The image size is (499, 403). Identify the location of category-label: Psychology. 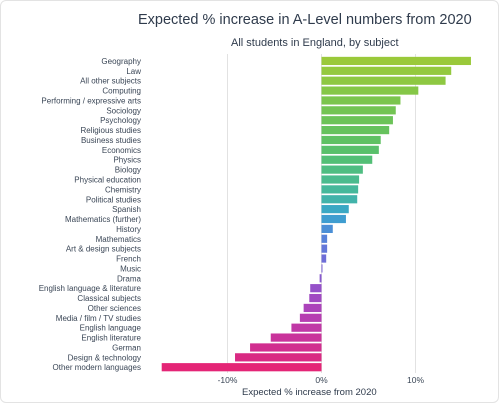
(120, 120).